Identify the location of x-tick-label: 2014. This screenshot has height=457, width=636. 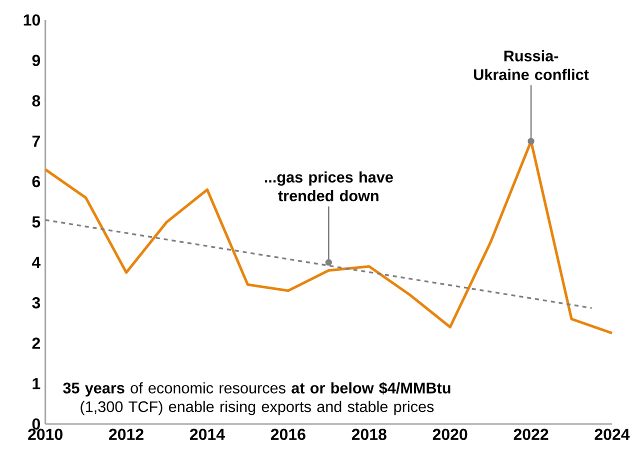
(207, 434).